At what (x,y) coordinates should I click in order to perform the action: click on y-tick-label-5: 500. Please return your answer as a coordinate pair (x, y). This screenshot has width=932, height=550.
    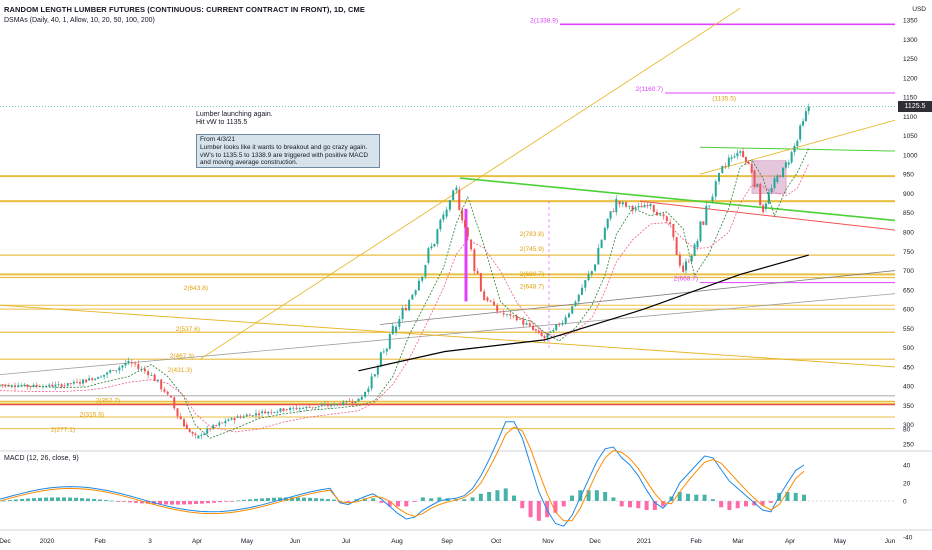
    Looking at the image, I should click on (908, 348).